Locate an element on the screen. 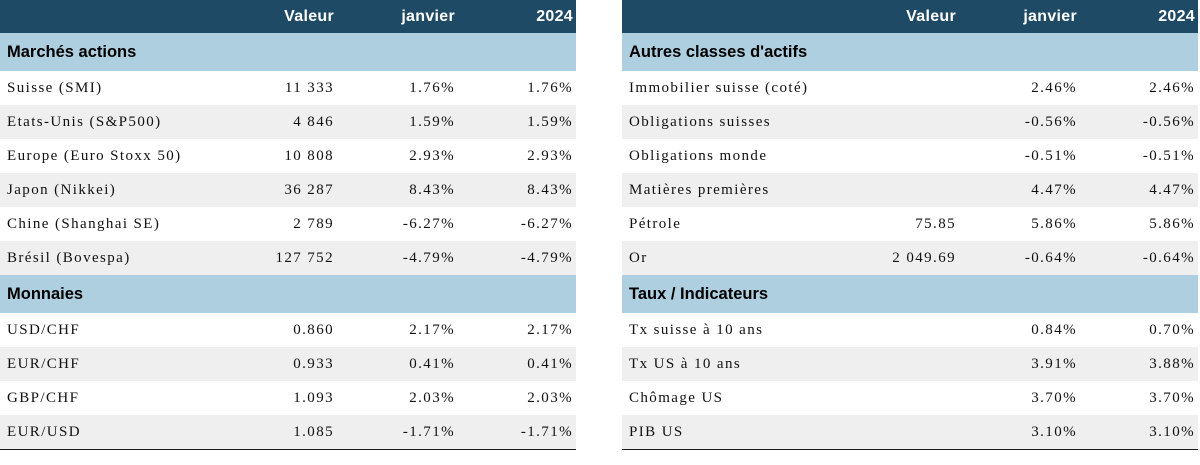 This screenshot has width=1200, height=465. ytd-change: 3.10% is located at coordinates (1172, 431).